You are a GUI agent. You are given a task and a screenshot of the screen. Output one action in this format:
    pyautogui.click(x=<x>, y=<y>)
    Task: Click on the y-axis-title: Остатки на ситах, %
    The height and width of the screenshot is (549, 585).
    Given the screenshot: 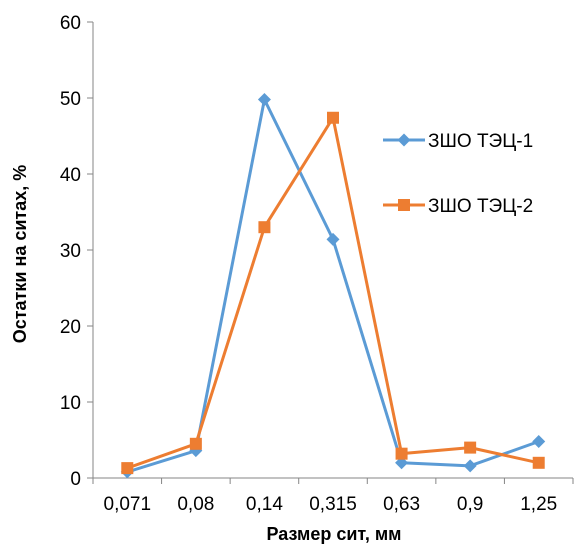 What is the action you would take?
    pyautogui.click(x=20, y=254)
    